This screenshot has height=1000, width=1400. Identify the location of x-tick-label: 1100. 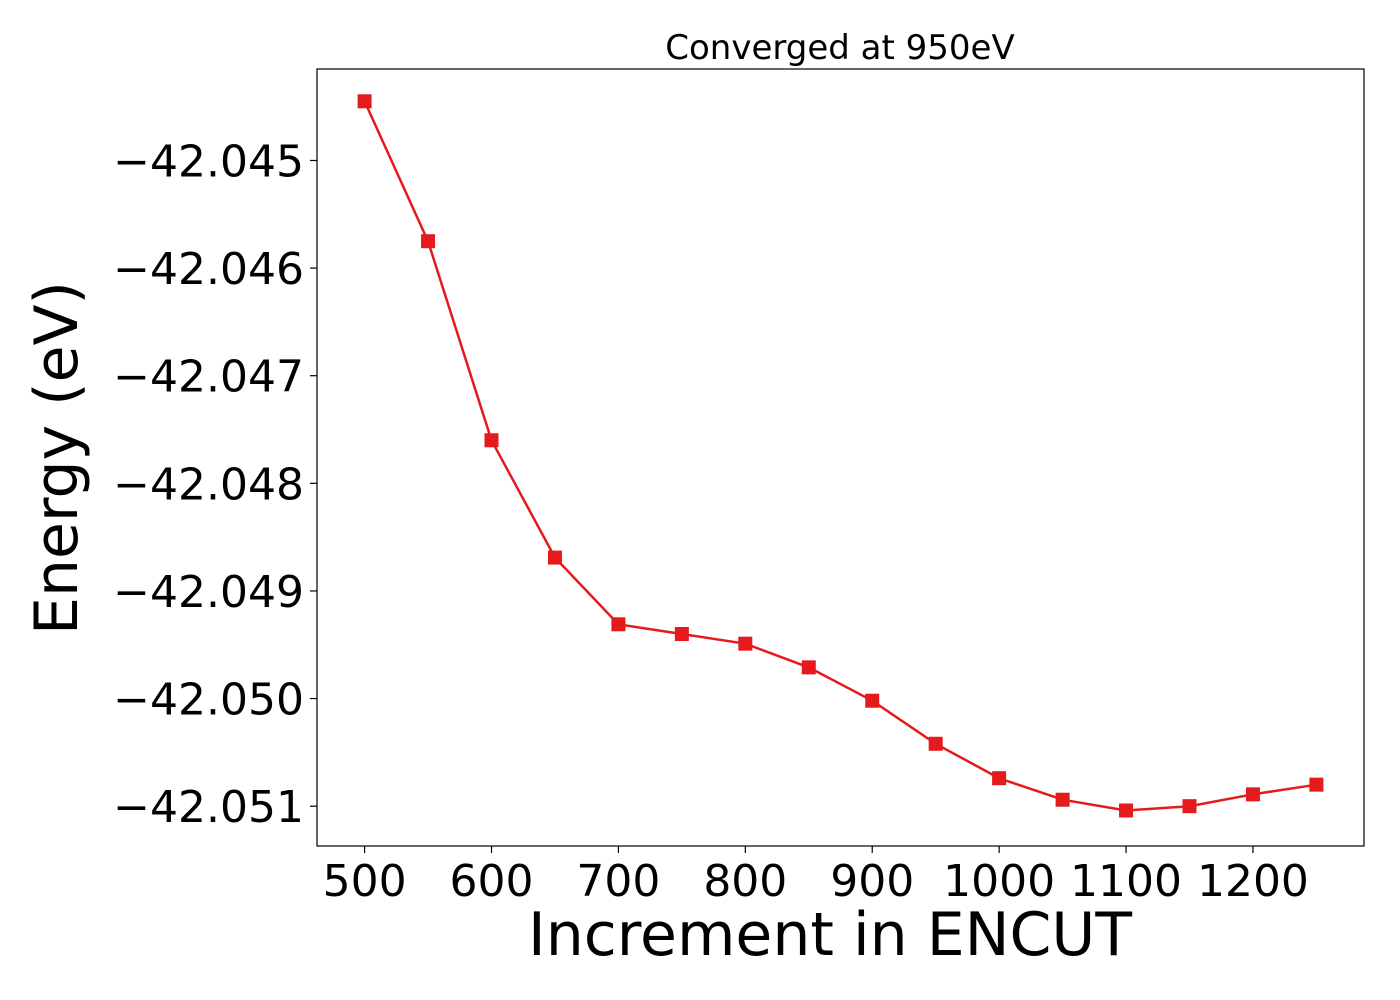
(1126, 881).